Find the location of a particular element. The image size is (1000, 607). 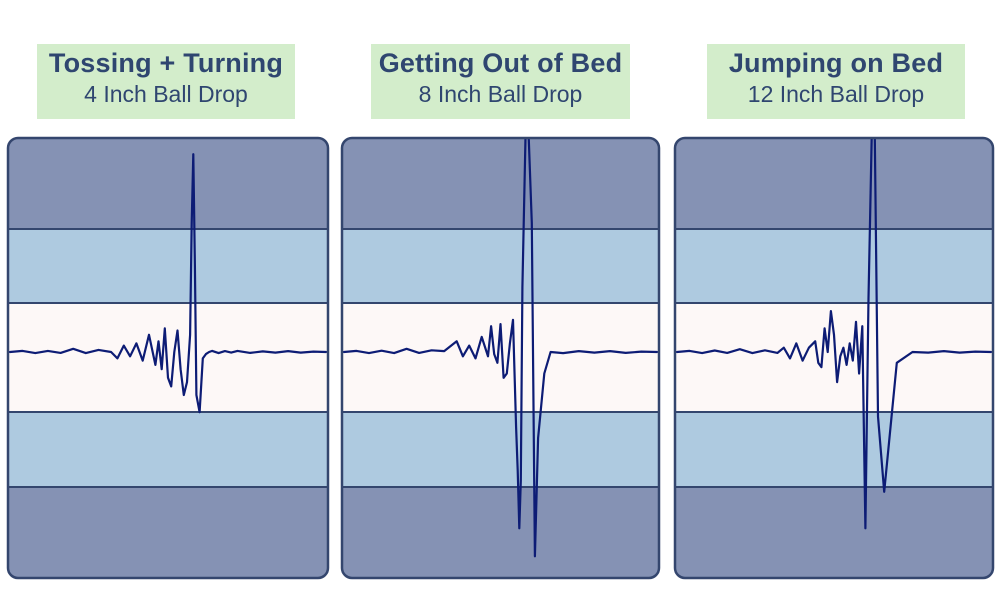

panel-label-box: Getting Out of Bed 8 Inch Ball Drop is located at coordinates (500, 81).